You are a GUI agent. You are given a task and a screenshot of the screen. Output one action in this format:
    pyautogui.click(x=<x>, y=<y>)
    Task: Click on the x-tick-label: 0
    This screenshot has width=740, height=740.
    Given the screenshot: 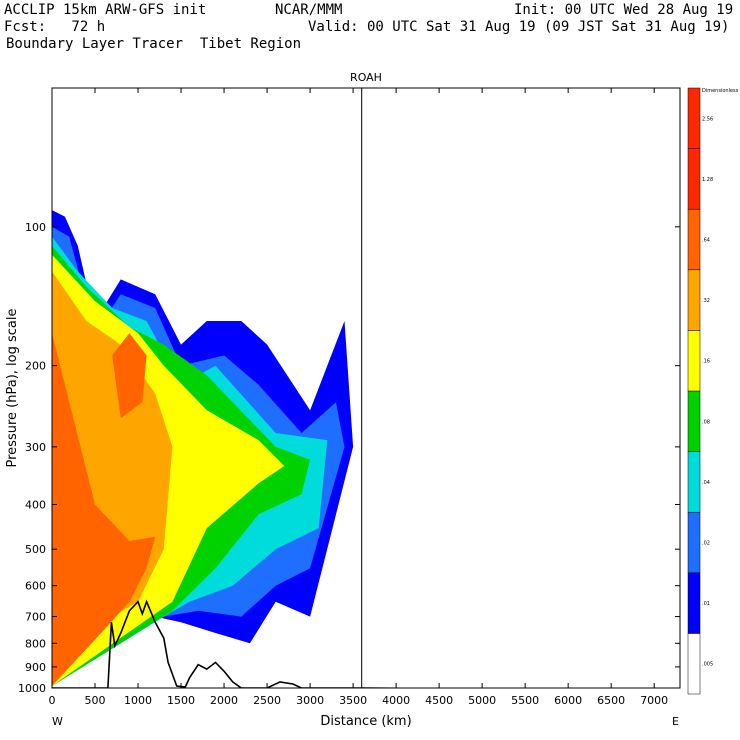 What is the action you would take?
    pyautogui.click(x=52, y=700)
    